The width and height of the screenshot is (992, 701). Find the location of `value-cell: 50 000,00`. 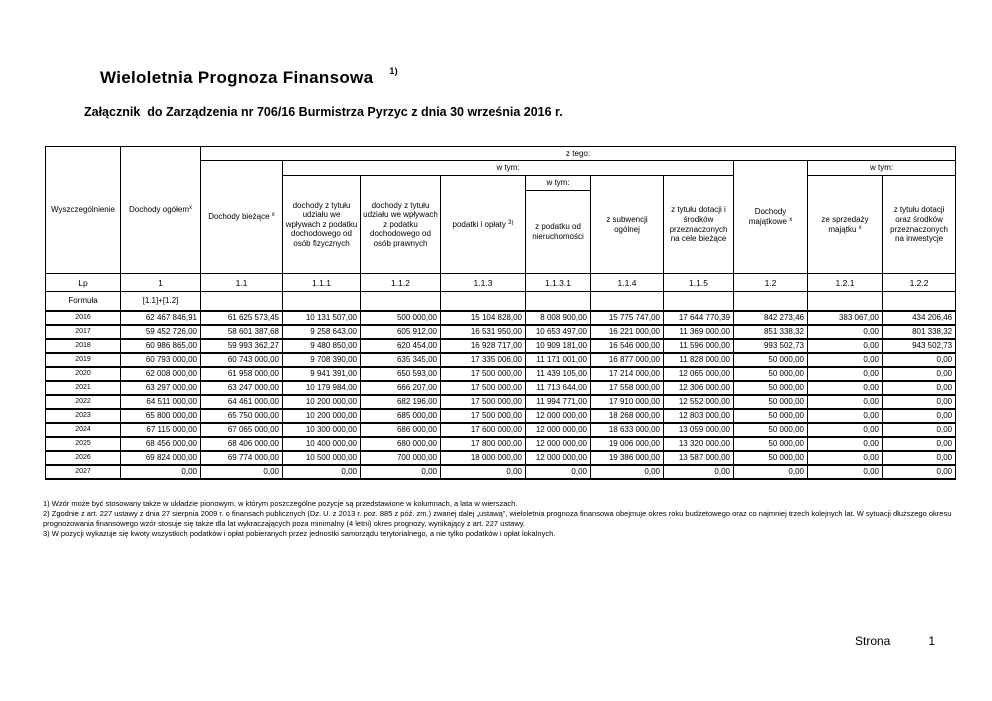

value-cell: 50 000,00 is located at coordinates (770, 415).